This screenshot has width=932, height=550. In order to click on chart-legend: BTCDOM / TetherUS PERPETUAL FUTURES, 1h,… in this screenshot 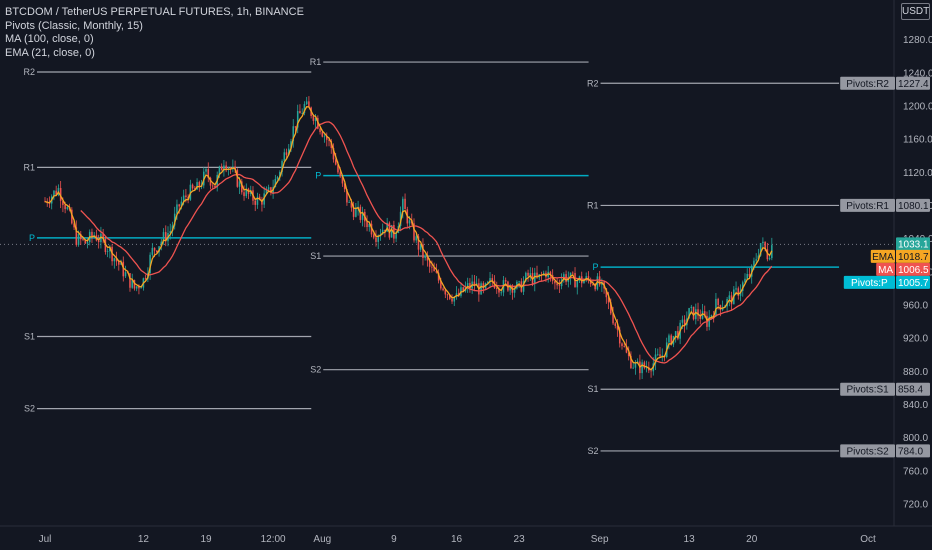, I will do `click(154, 33)`.